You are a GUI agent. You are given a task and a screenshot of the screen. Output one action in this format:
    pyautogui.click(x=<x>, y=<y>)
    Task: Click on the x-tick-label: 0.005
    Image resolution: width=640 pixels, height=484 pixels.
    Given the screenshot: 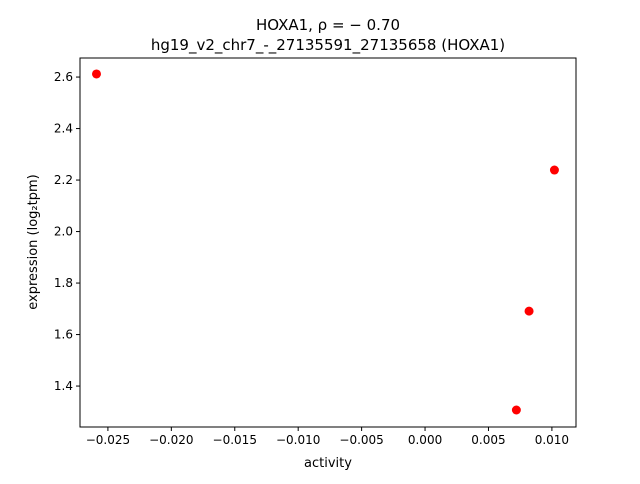 What is the action you would take?
    pyautogui.click(x=488, y=440)
    